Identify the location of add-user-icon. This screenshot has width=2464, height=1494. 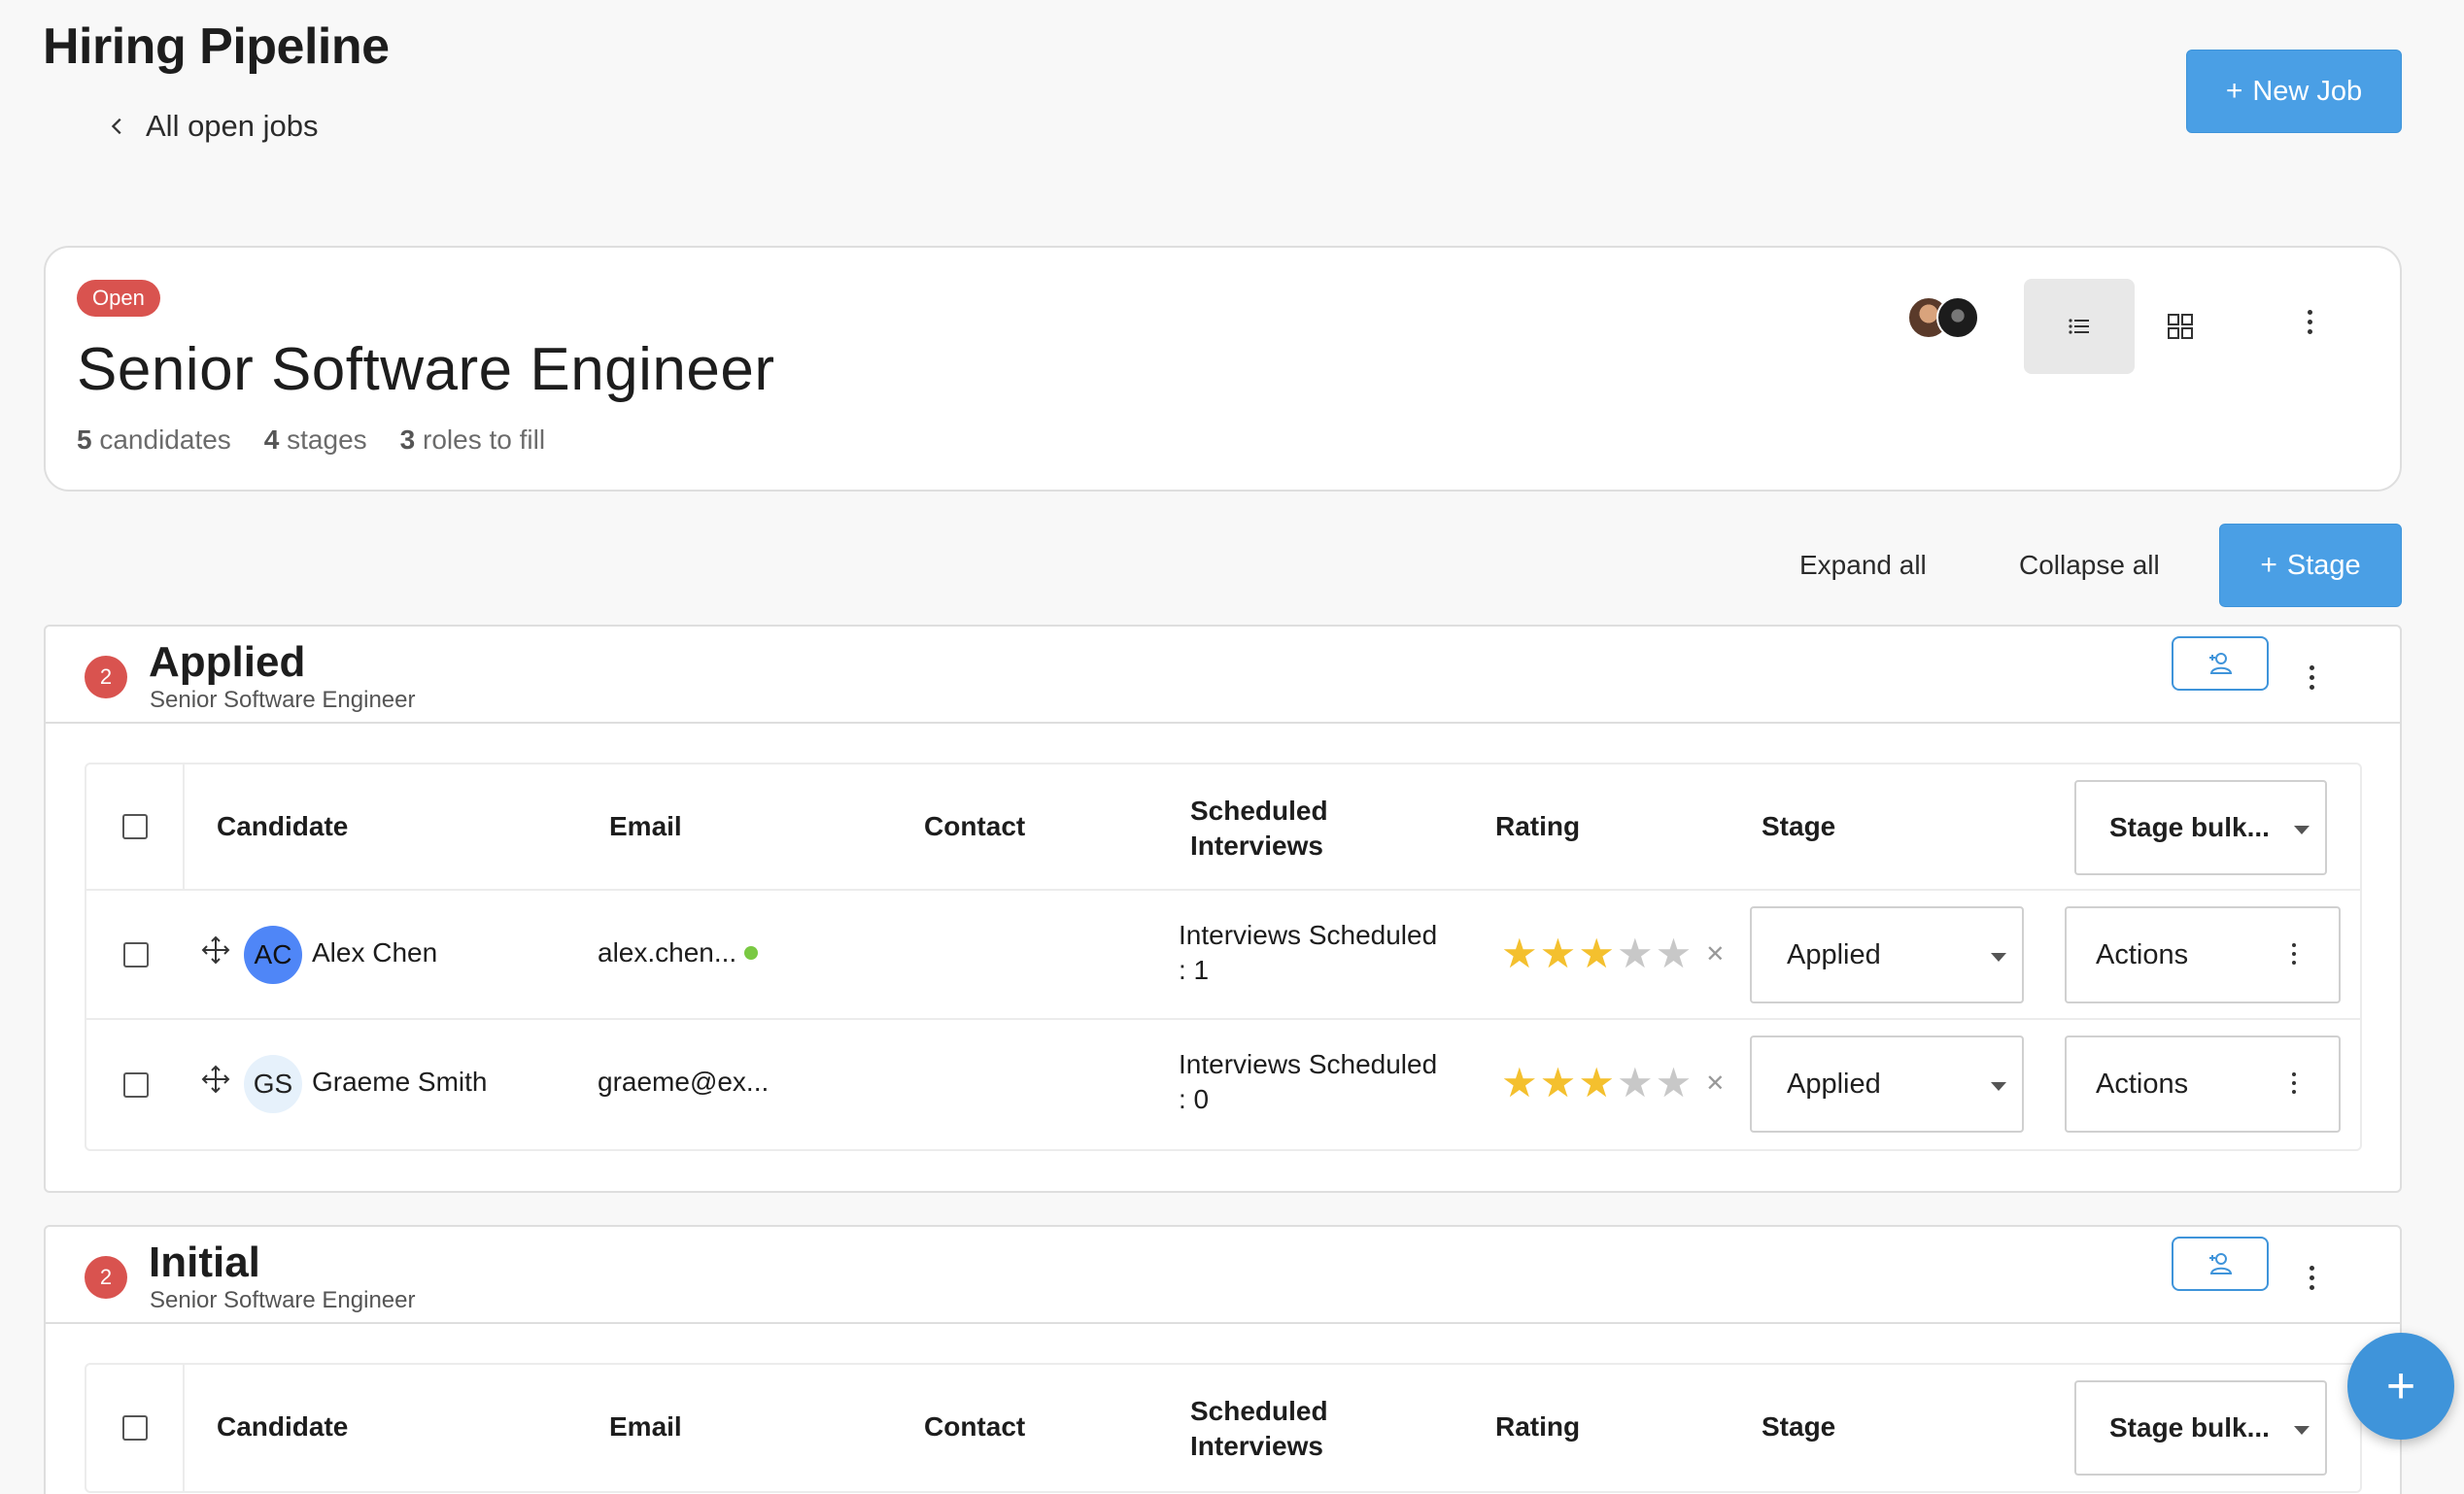
(2221, 1263).